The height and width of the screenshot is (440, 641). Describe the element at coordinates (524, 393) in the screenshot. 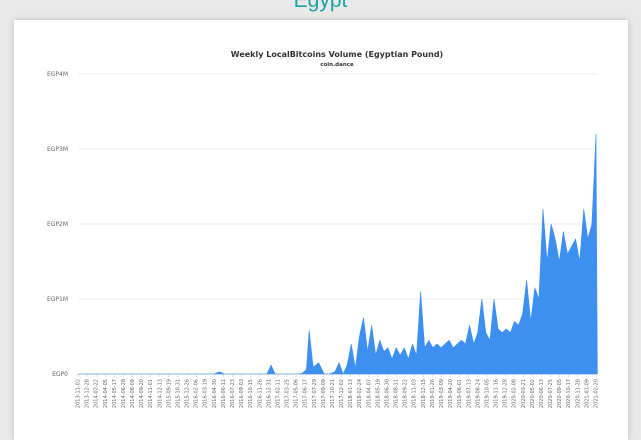

I see `x-tick-label: 2020-03-21` at that location.